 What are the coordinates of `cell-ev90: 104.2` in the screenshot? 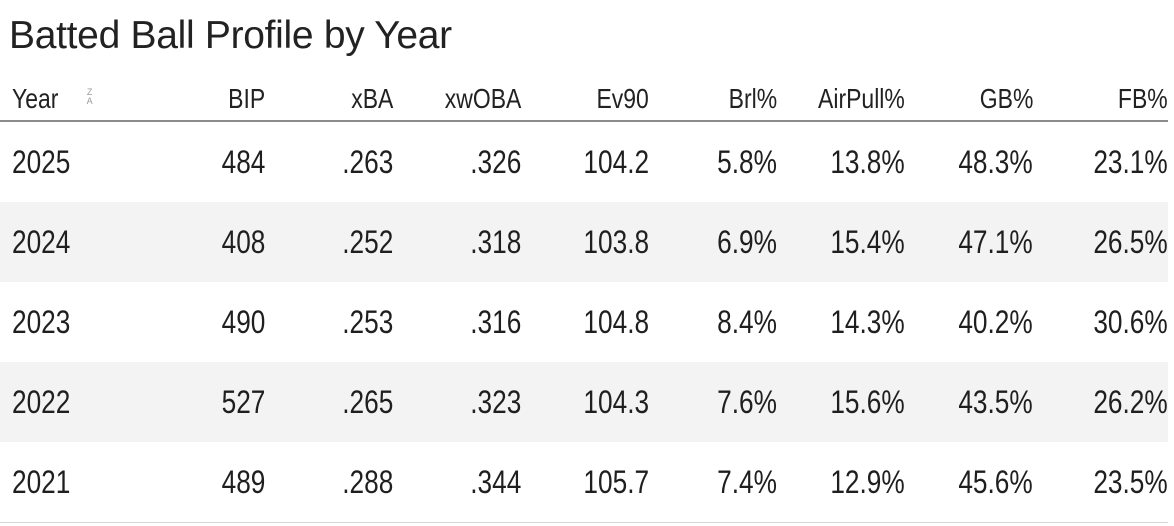 It's located at (616, 161).